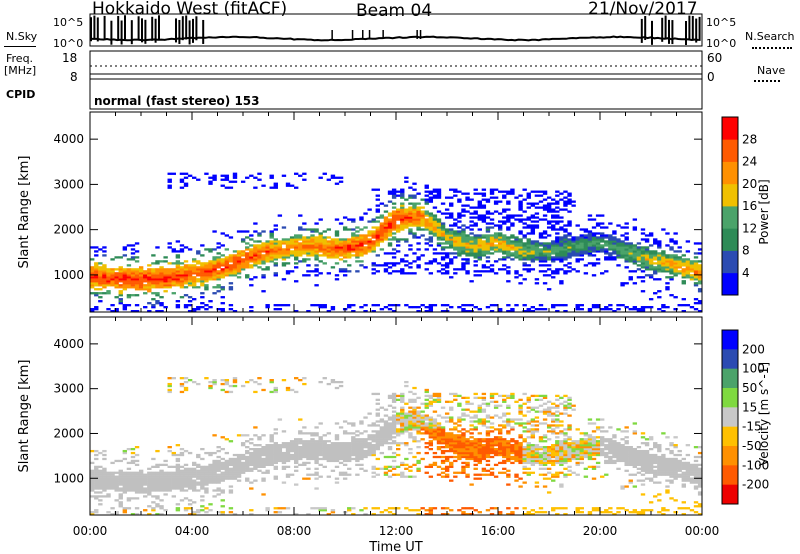 The width and height of the screenshot is (800, 554). I want to click on nsearch-underline, so click(772, 48).